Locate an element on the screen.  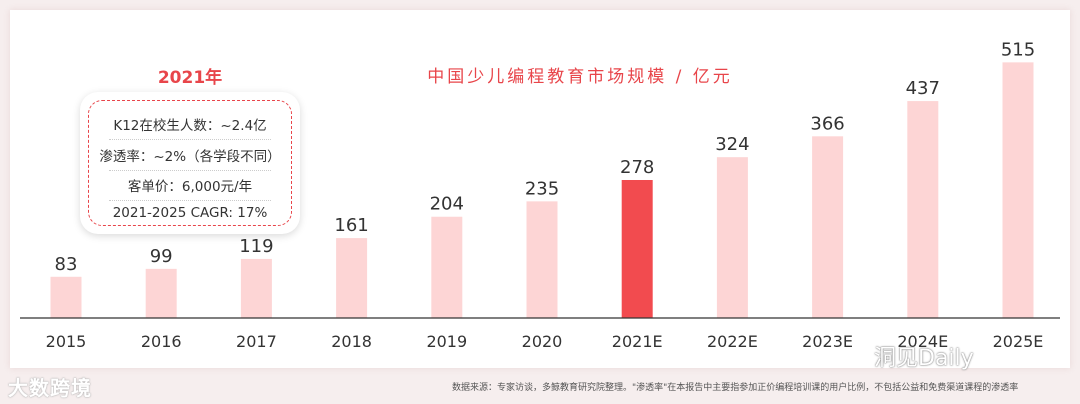
value-label-2024E: 437 is located at coordinates (923, 88).